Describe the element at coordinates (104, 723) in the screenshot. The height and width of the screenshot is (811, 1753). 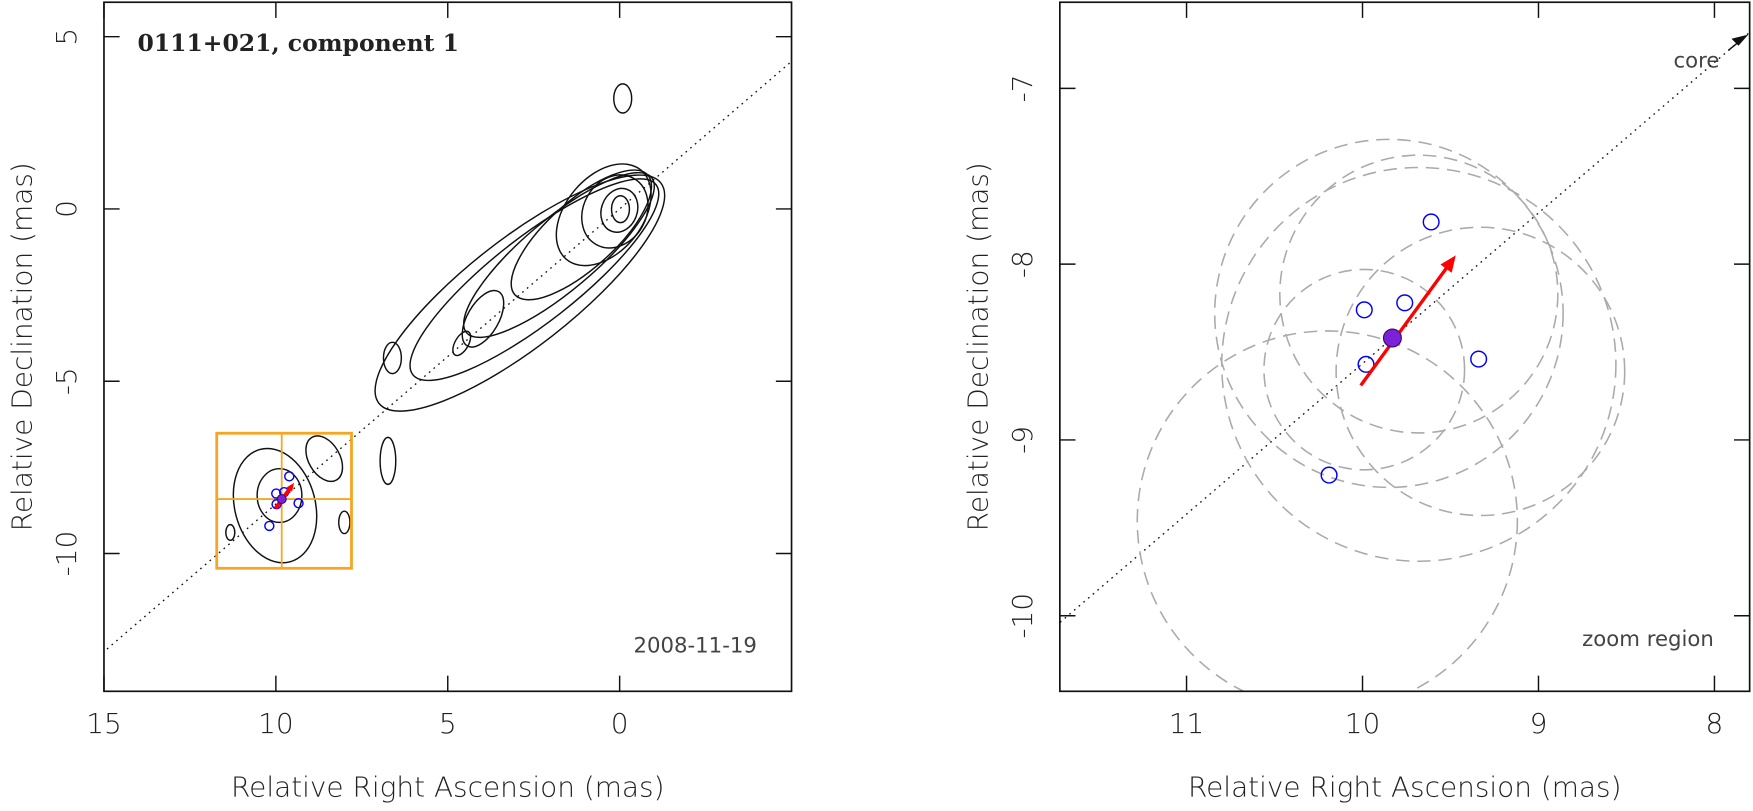
I see `x-tick-label: 15` at that location.